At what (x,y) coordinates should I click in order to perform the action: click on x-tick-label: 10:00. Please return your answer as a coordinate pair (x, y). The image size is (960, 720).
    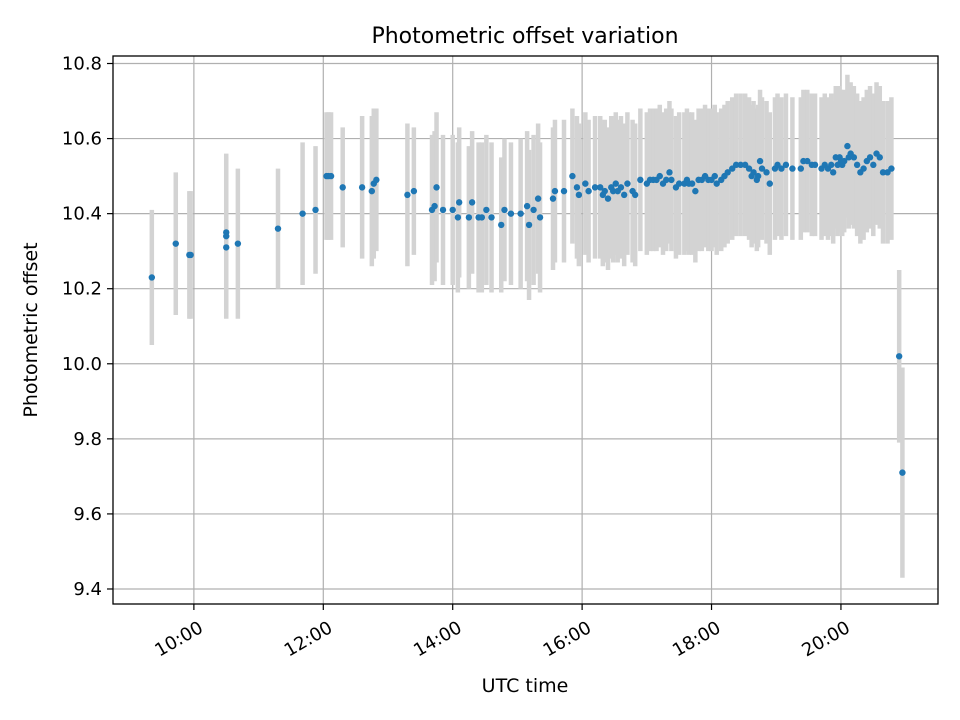
    Looking at the image, I should click on (178, 639).